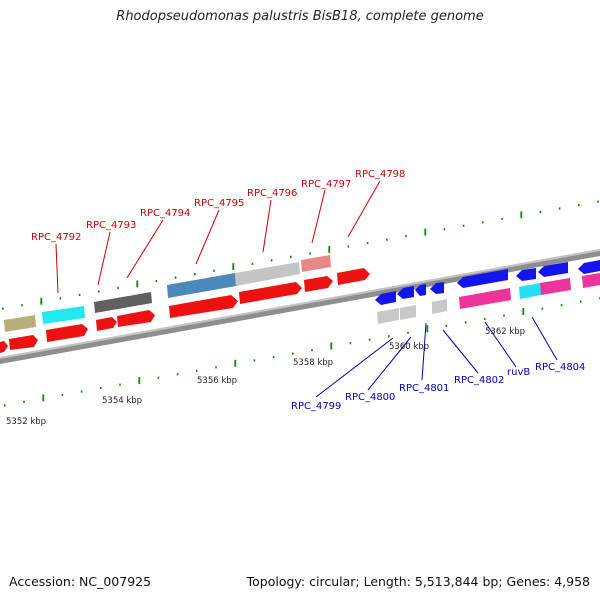  I want to click on scale-label: 5360 kbp, so click(409, 347).